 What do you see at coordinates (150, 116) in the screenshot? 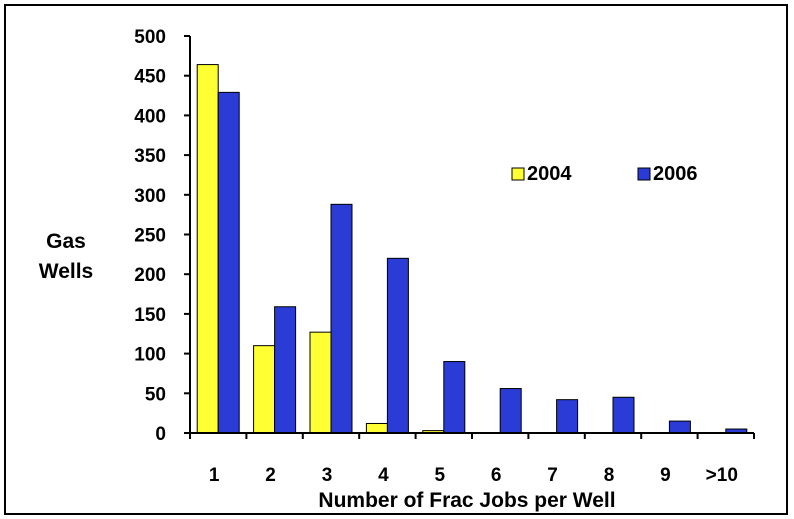
I see `y-tick-label-400: 400` at bounding box center [150, 116].